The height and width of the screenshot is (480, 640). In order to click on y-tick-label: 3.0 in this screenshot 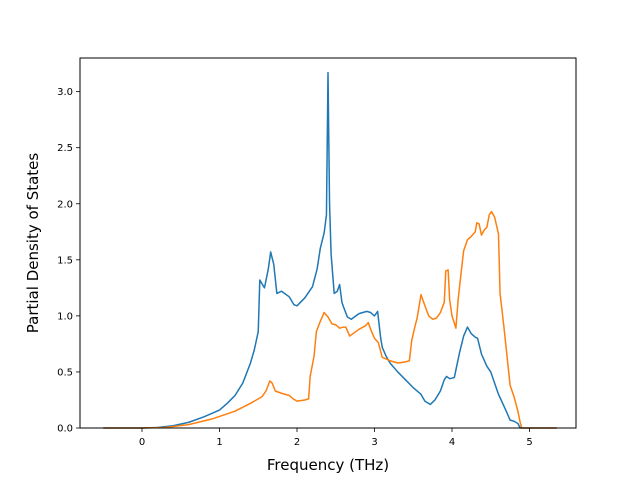, I will do `click(65, 92)`.